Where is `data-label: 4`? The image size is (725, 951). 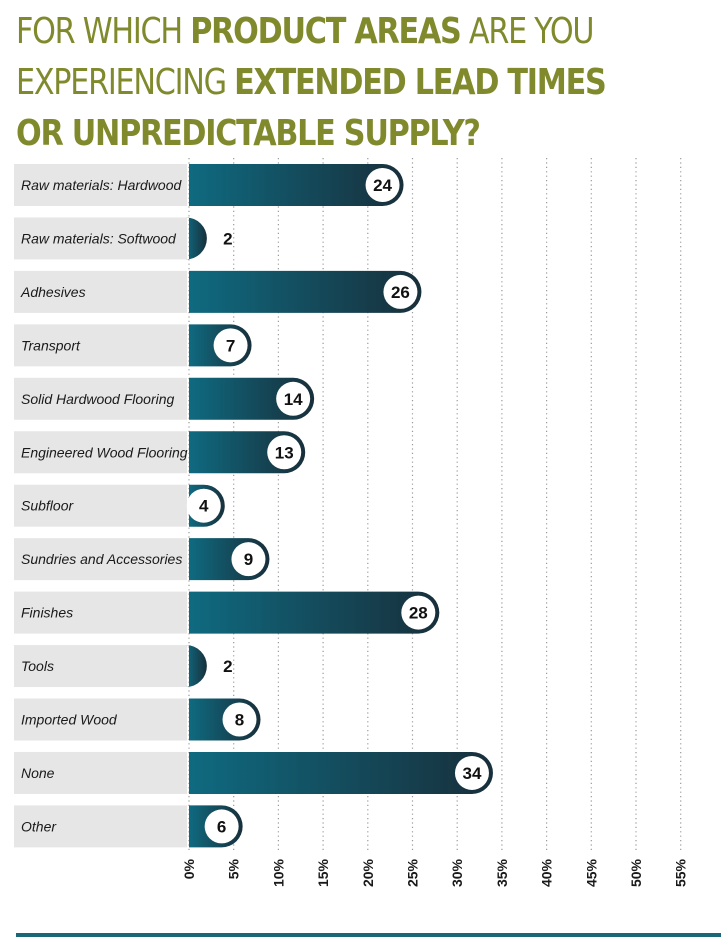 data-label: 4 is located at coordinates (204, 506).